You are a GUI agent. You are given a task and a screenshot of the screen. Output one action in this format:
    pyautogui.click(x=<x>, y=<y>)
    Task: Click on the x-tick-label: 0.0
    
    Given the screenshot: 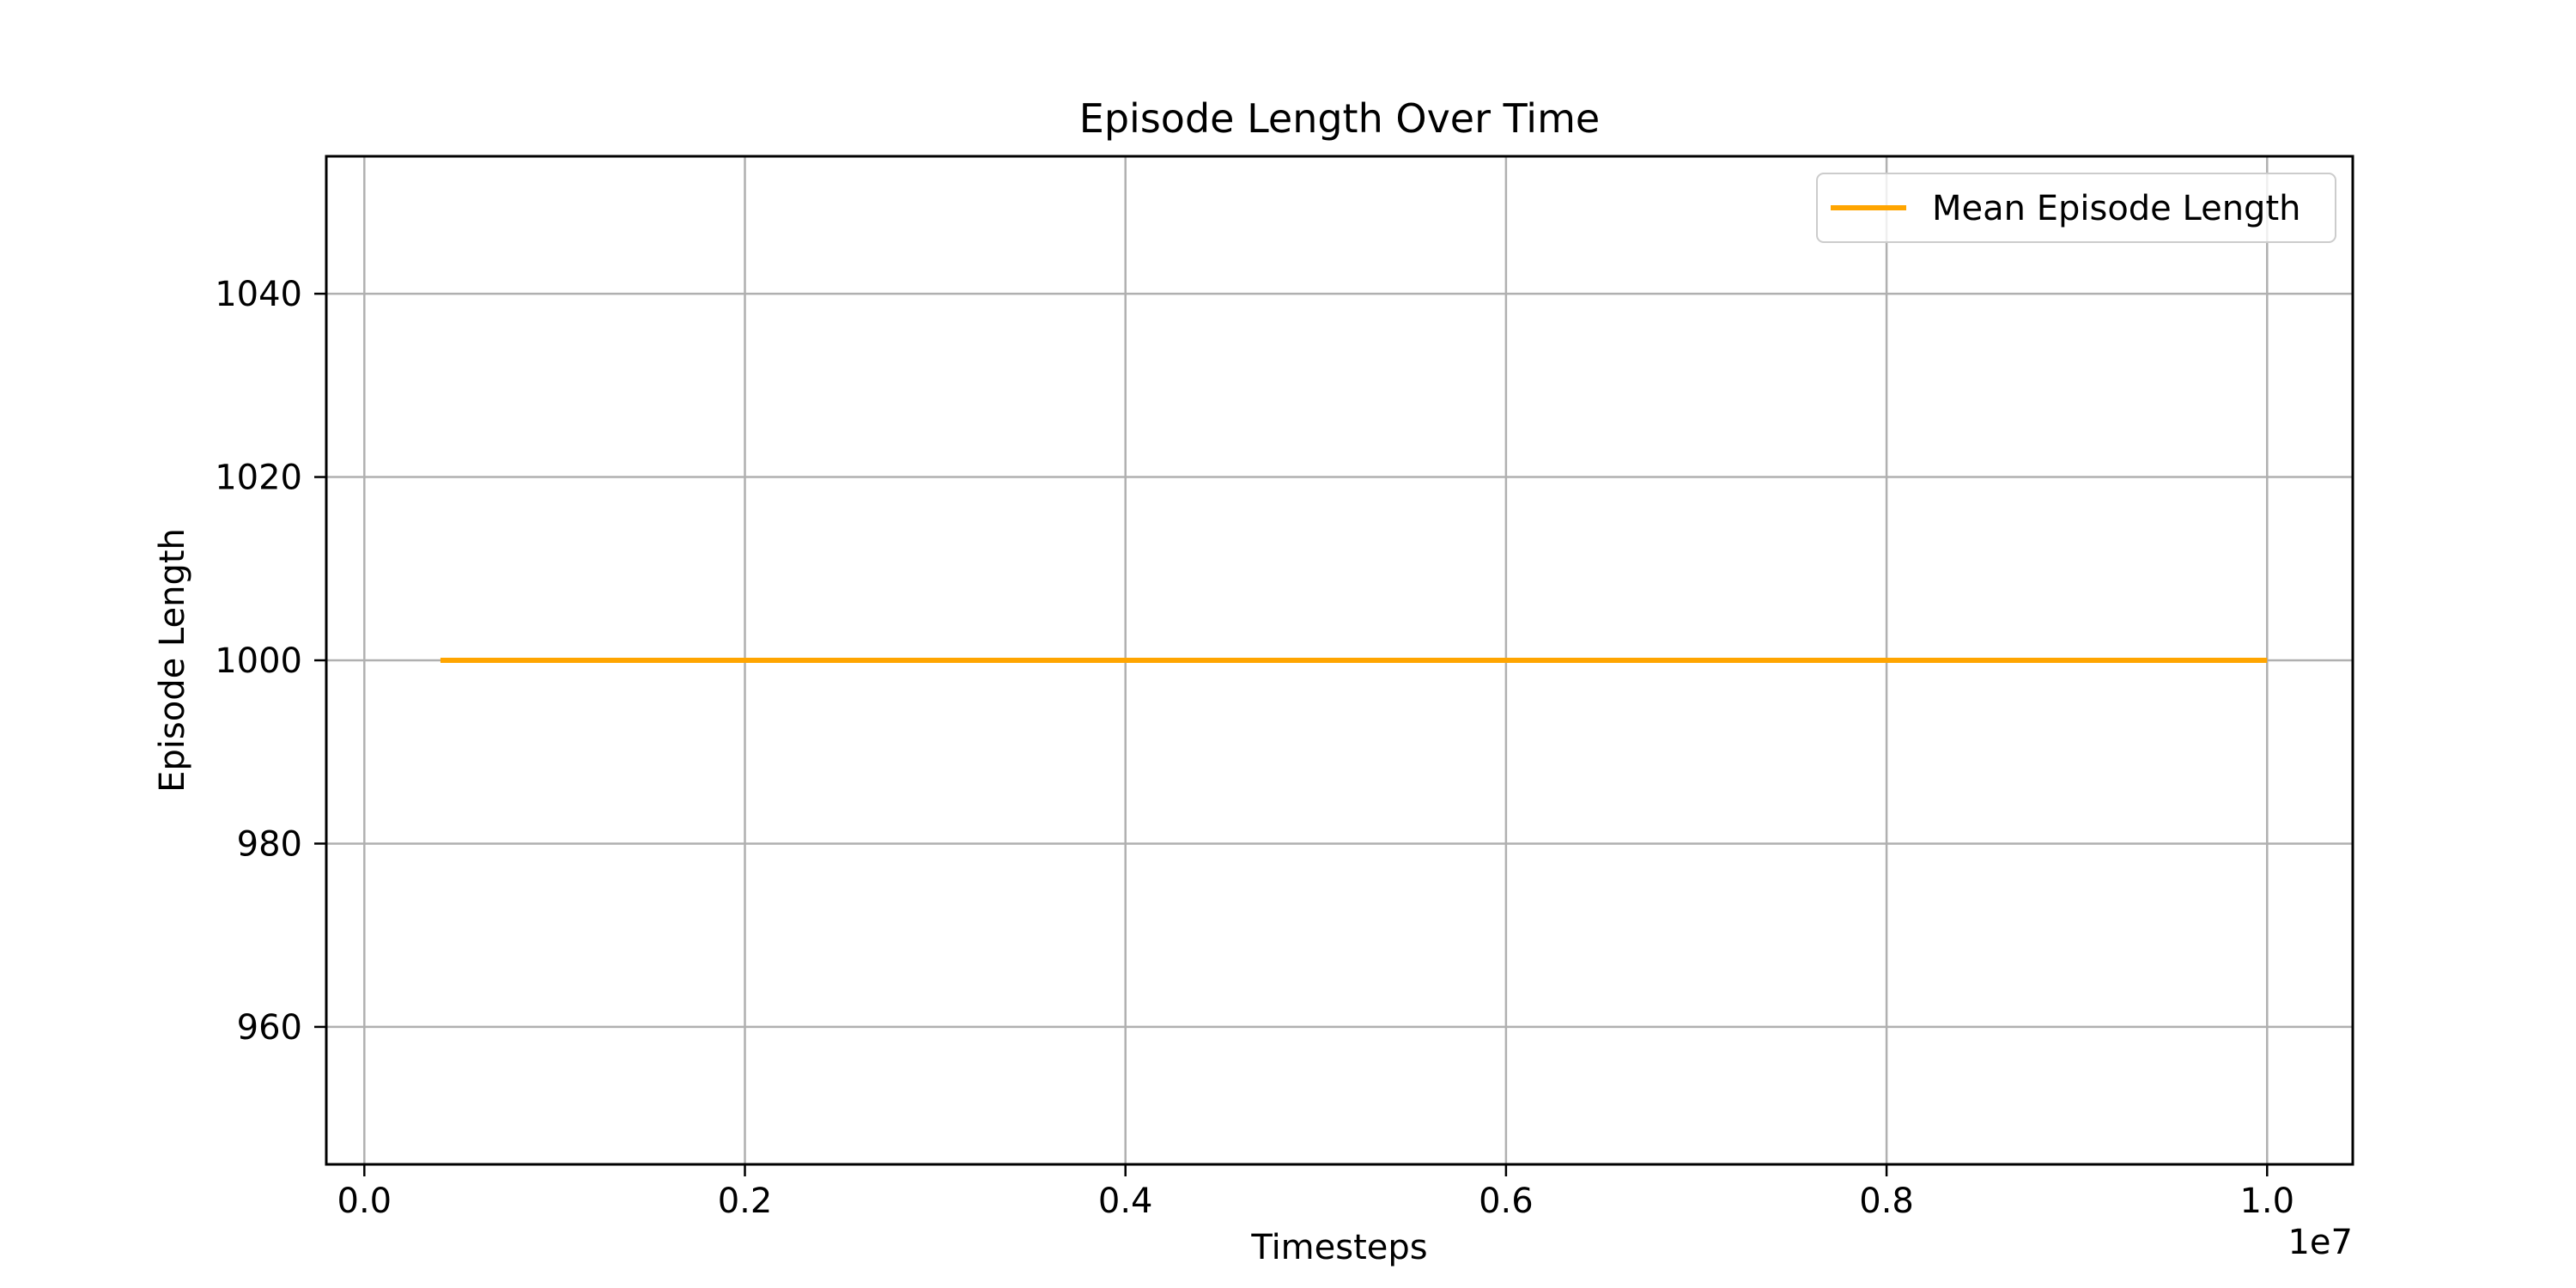 What is the action you would take?
    pyautogui.click(x=365, y=1202)
    